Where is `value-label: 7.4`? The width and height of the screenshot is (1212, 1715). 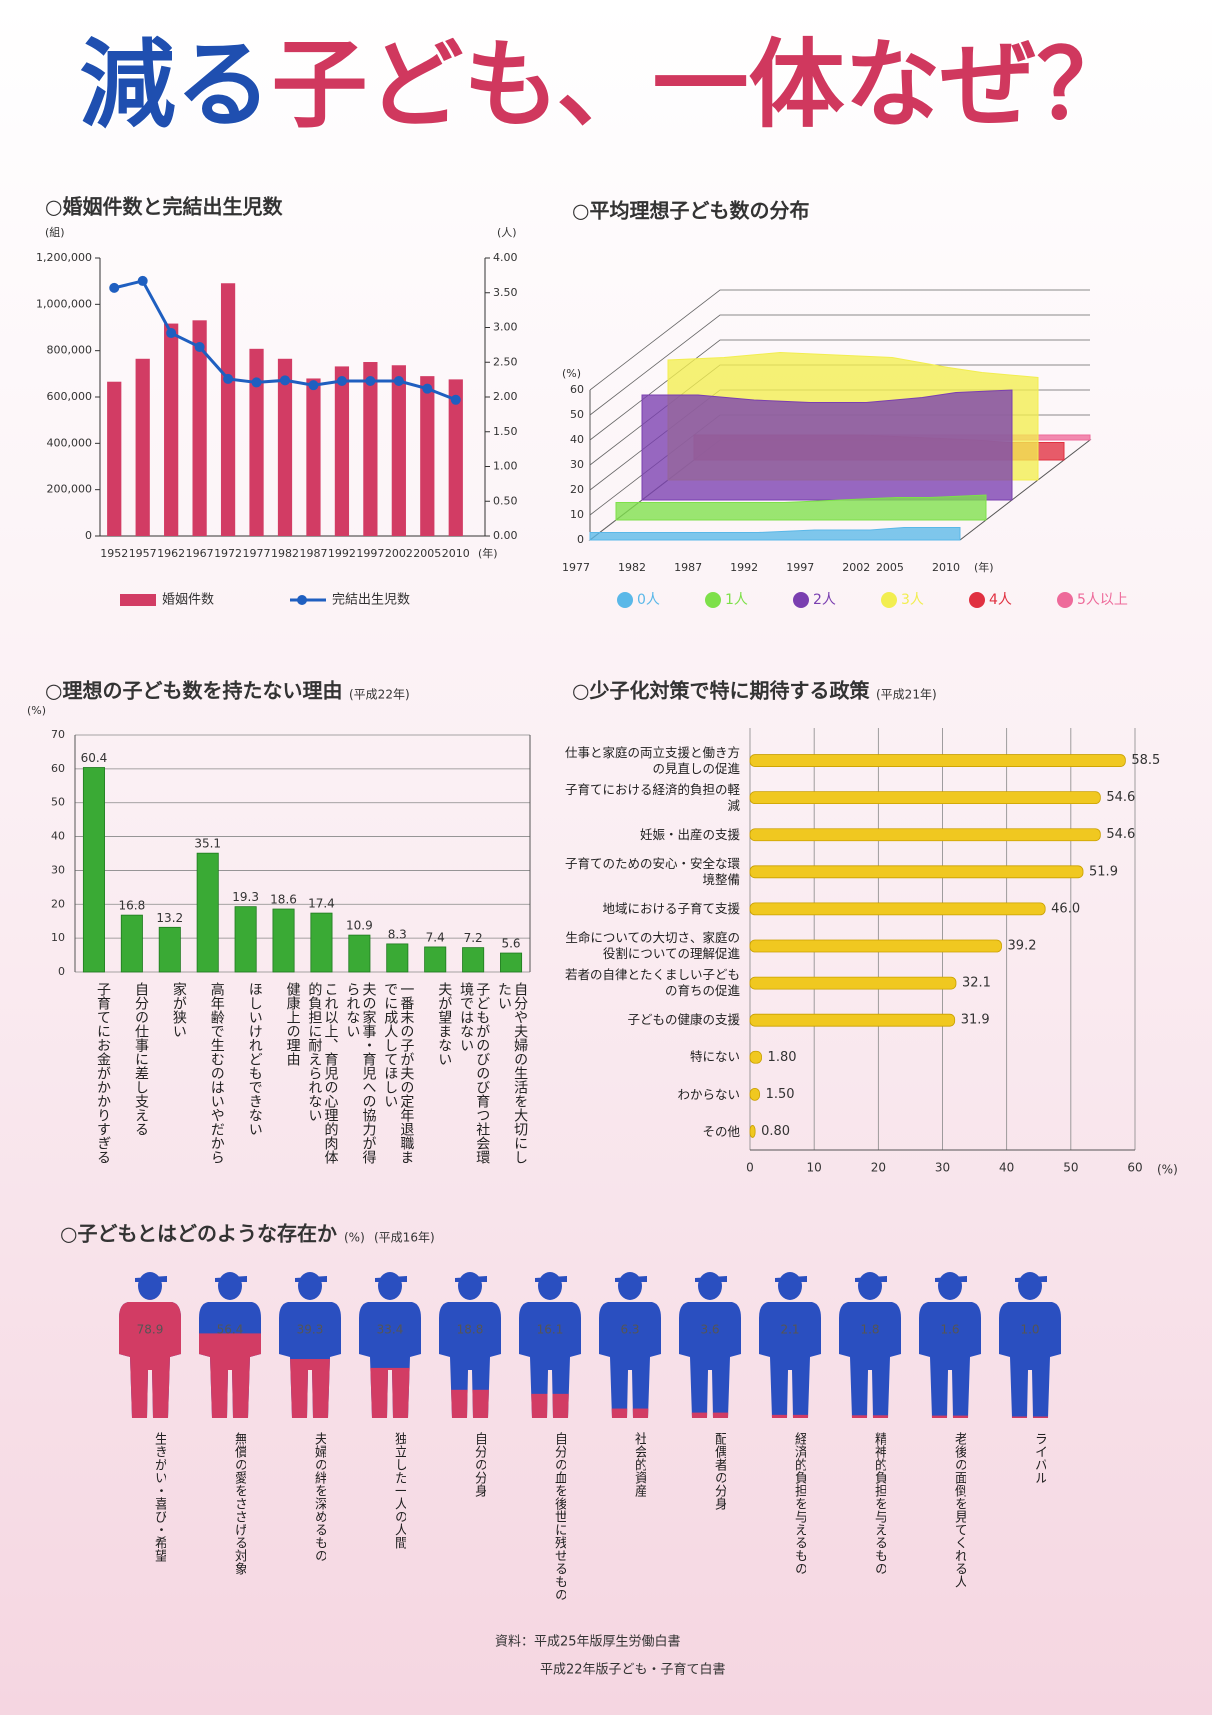 value-label: 7.4 is located at coordinates (435, 937).